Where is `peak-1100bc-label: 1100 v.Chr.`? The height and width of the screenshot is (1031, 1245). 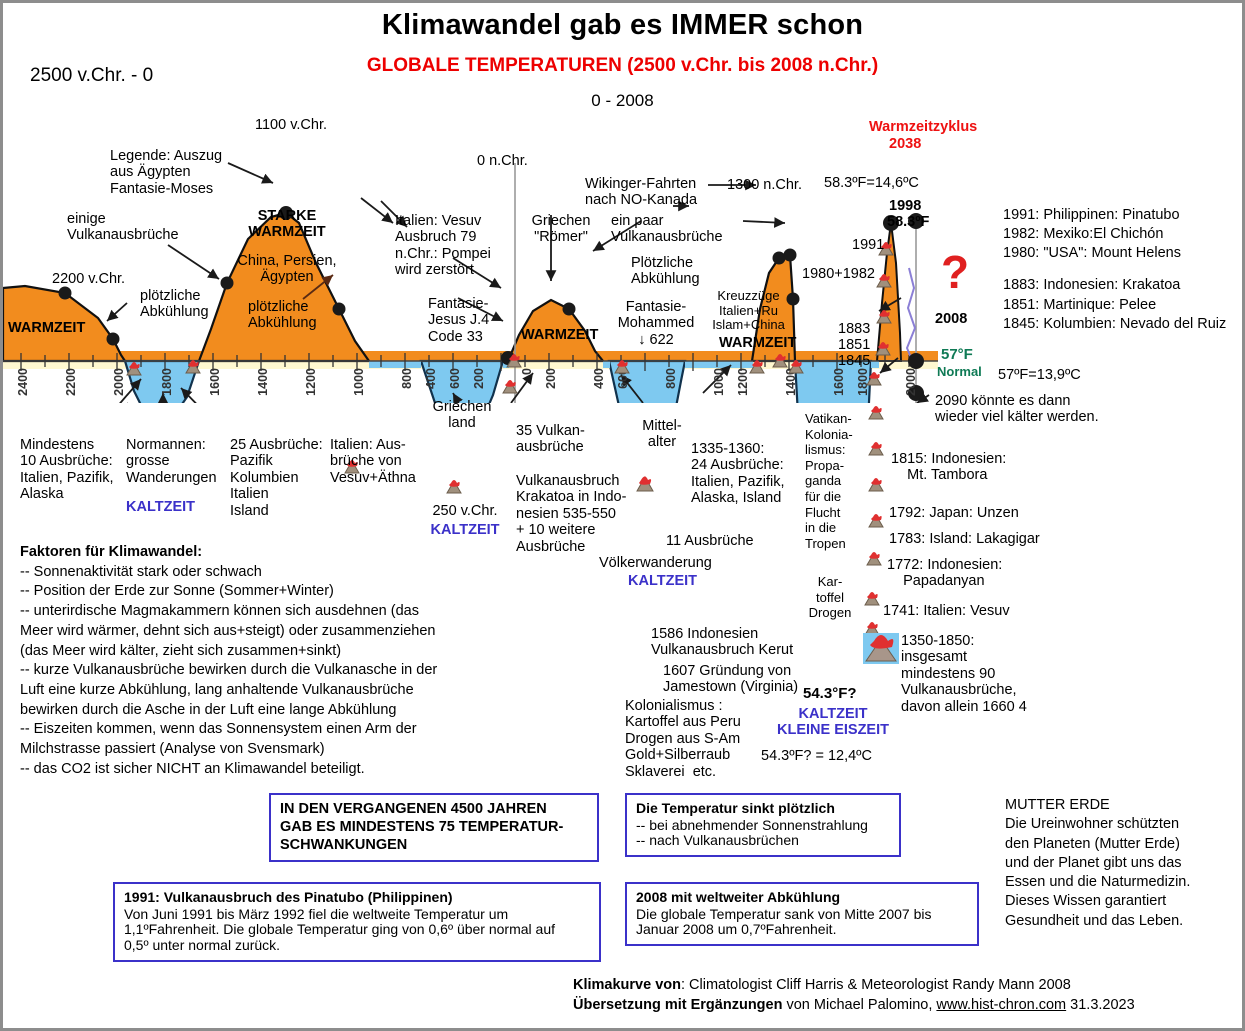
peak-1100bc-label: 1100 v.Chr. is located at coordinates (291, 125).